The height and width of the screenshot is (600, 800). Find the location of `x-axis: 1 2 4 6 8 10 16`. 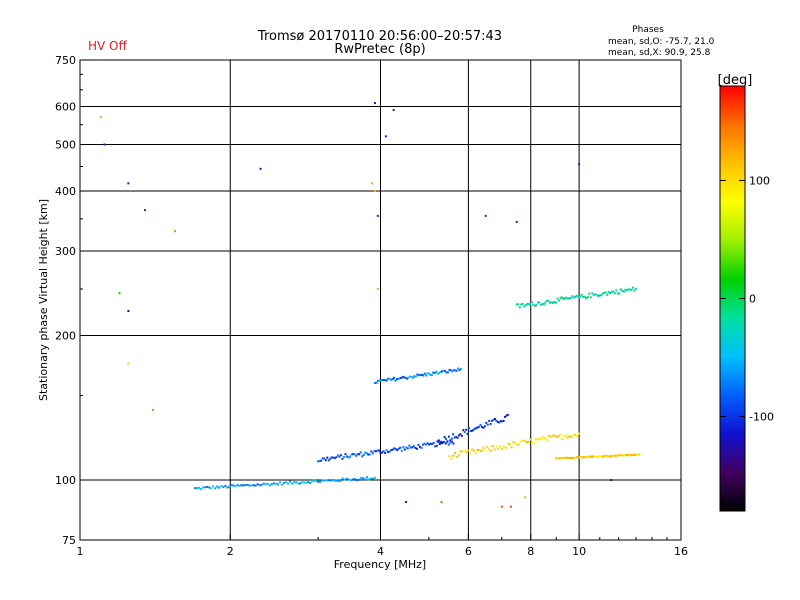

x-axis: 1 2 4 6 8 10 16 is located at coordinates (382, 546).